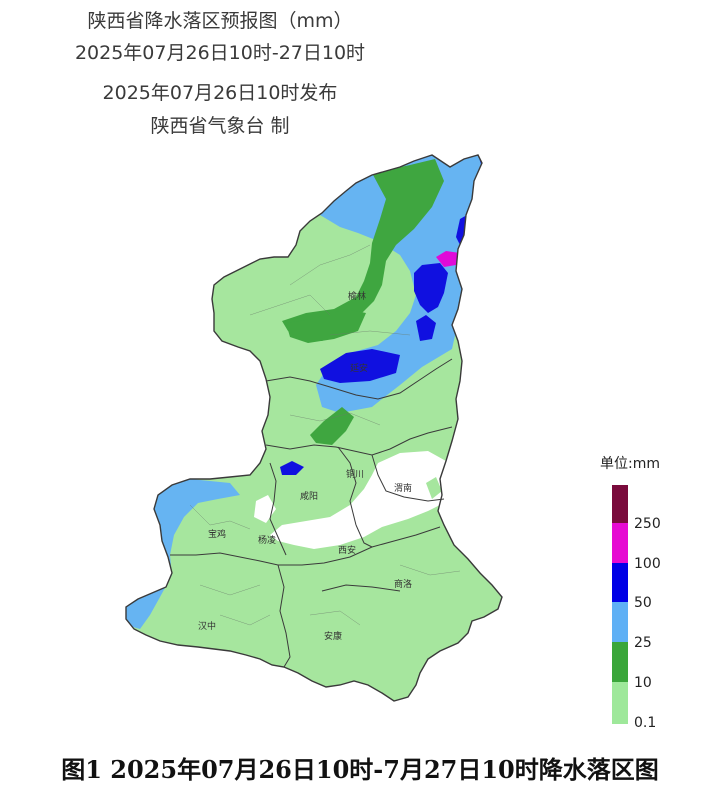 The width and height of the screenshot is (720, 789). What do you see at coordinates (620, 504) in the screenshot?
I see `legend-swatch-250plus` at bounding box center [620, 504].